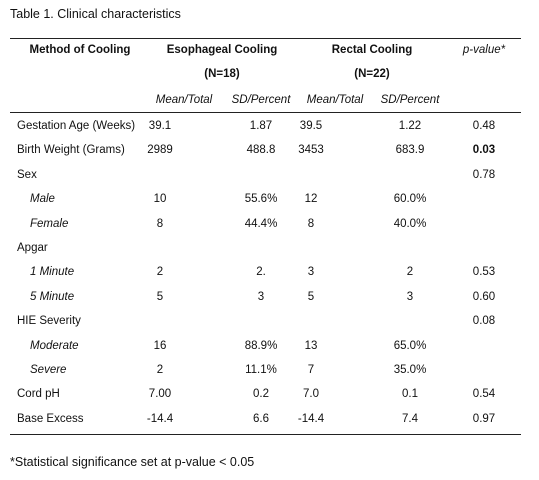  Describe the element at coordinates (261, 199) in the screenshot. I see `cell: 55.6%` at that location.